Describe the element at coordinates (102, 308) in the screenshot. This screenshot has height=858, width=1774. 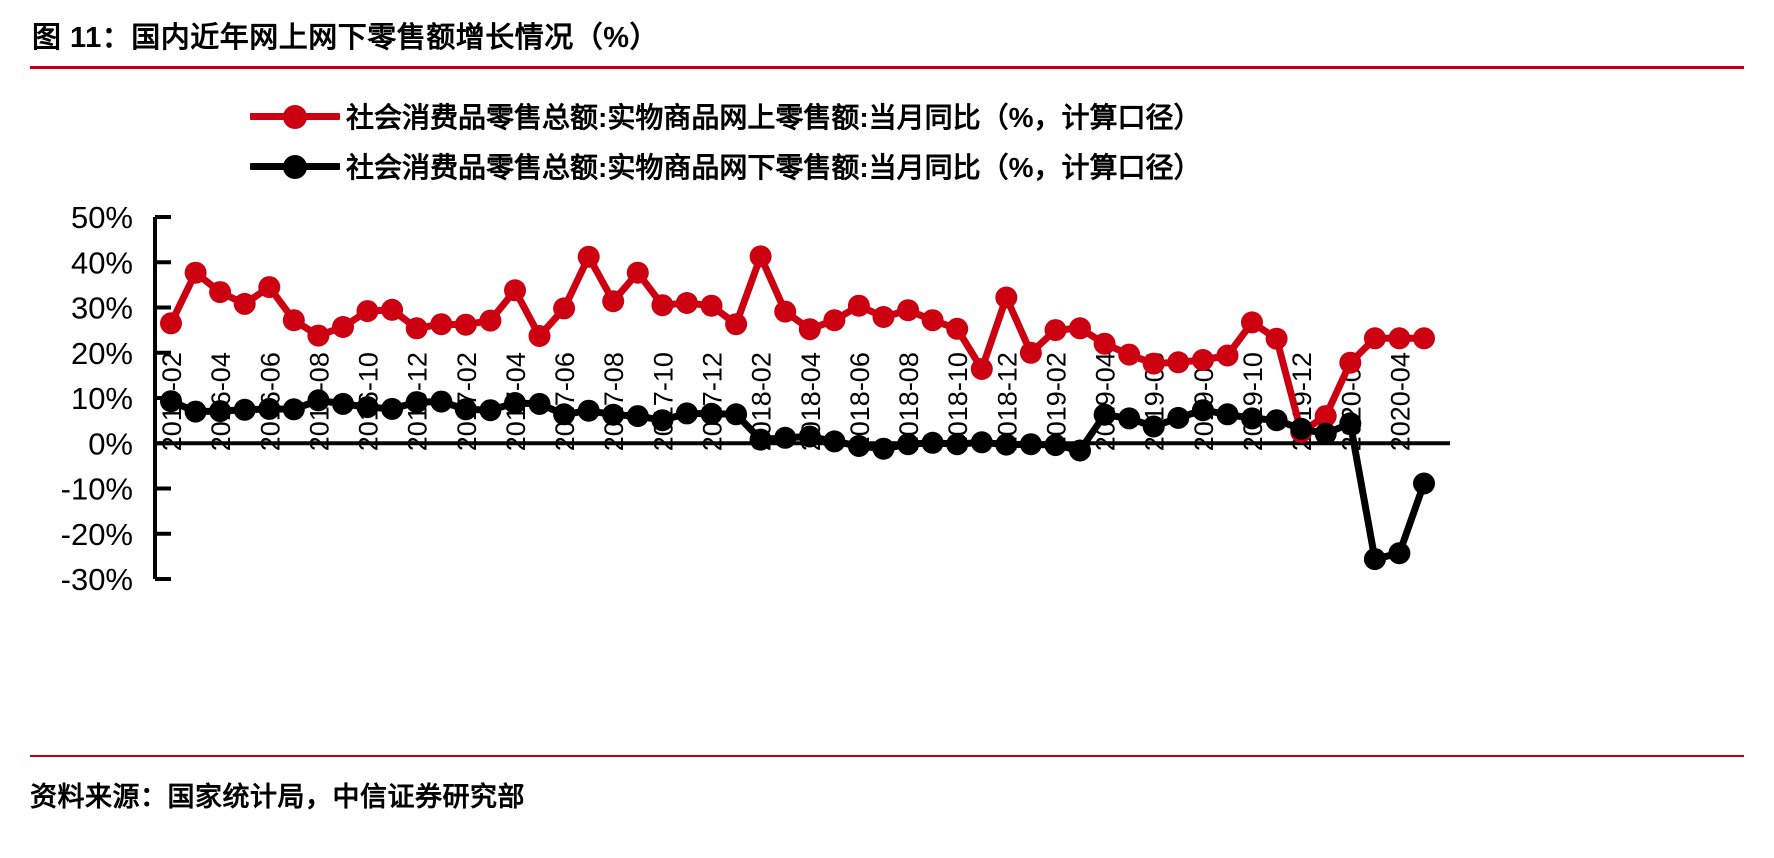
I see `y-axis-tick-label: 30%` at that location.